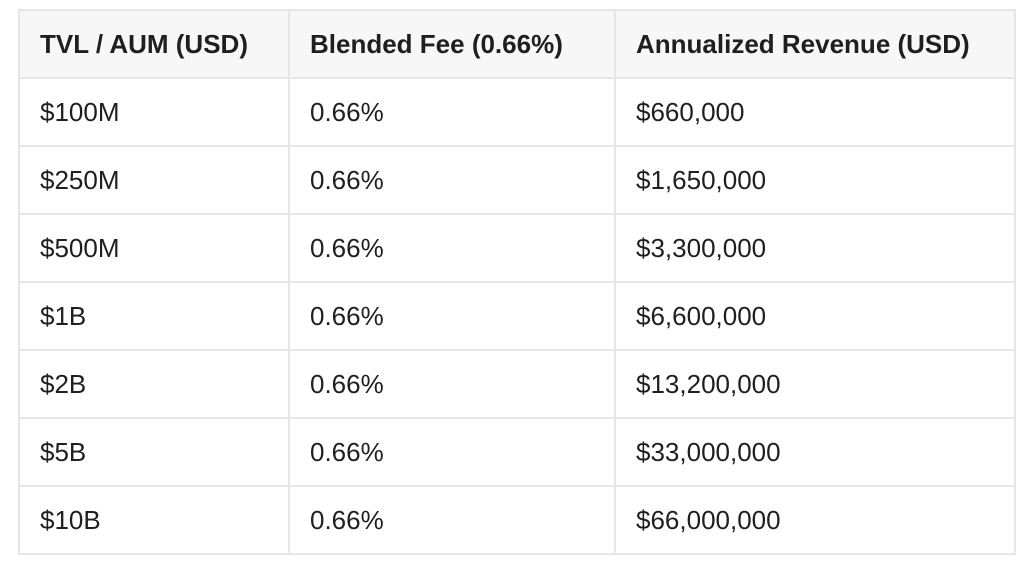  I want to click on table-cell: $100M, so click(154, 112).